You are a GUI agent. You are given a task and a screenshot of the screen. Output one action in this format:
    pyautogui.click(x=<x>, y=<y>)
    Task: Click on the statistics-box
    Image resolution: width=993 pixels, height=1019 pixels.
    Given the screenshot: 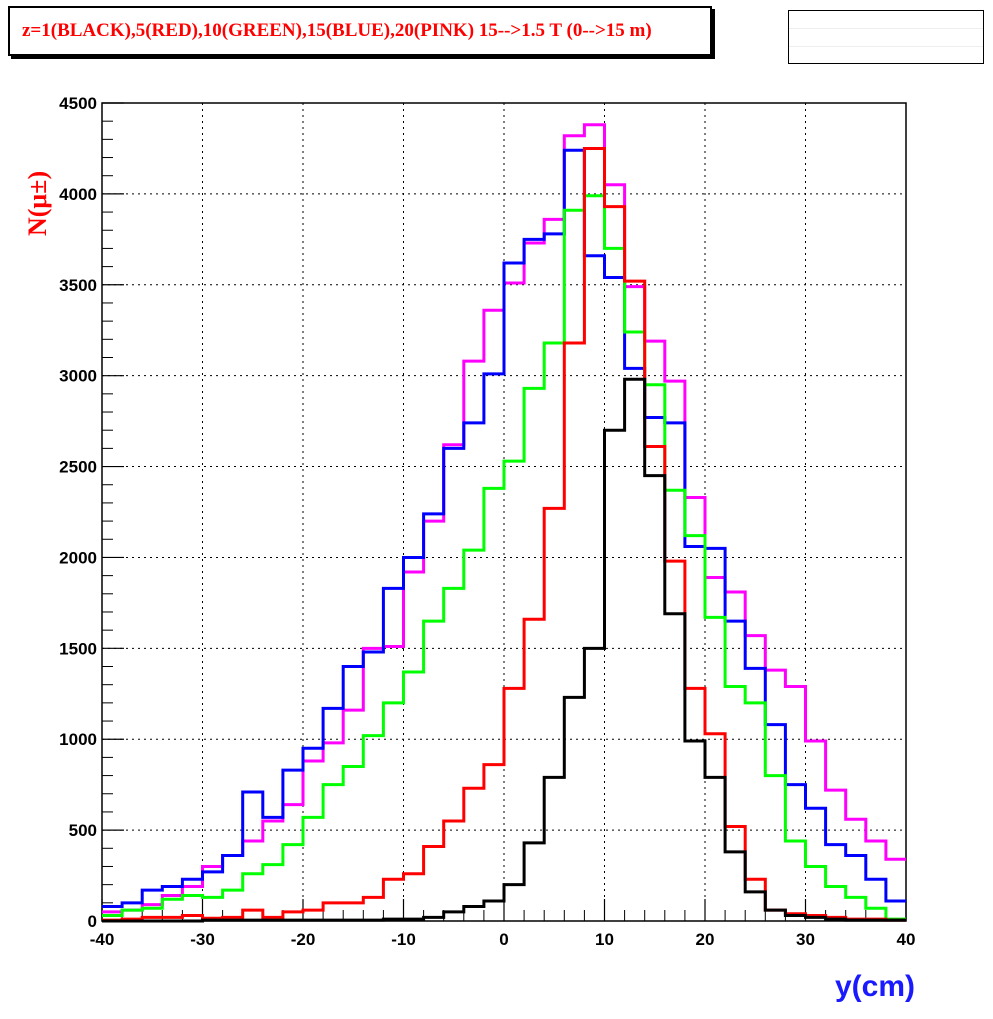 What is the action you would take?
    pyautogui.click(x=886, y=37)
    